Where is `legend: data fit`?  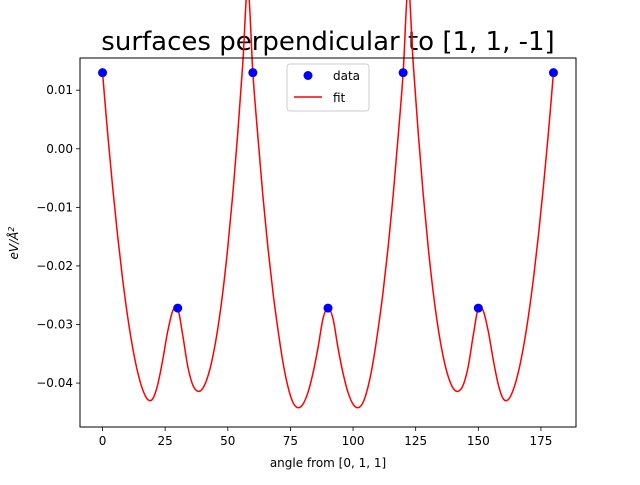
legend: data fit is located at coordinates (328, 87).